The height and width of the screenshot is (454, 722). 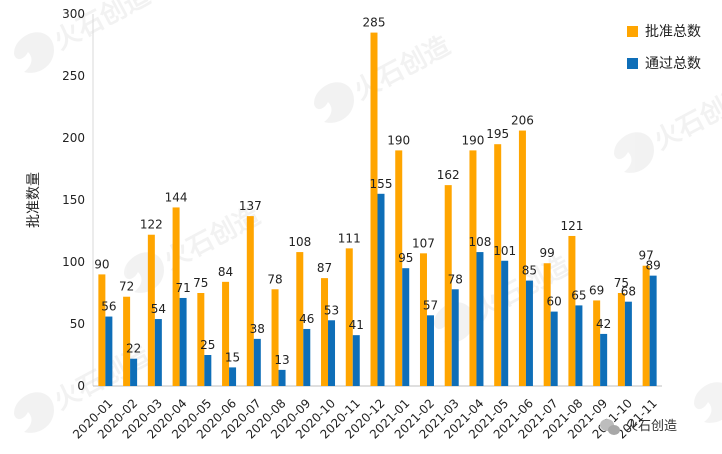 I want to click on data-label-approved-total: 195, so click(x=497, y=134).